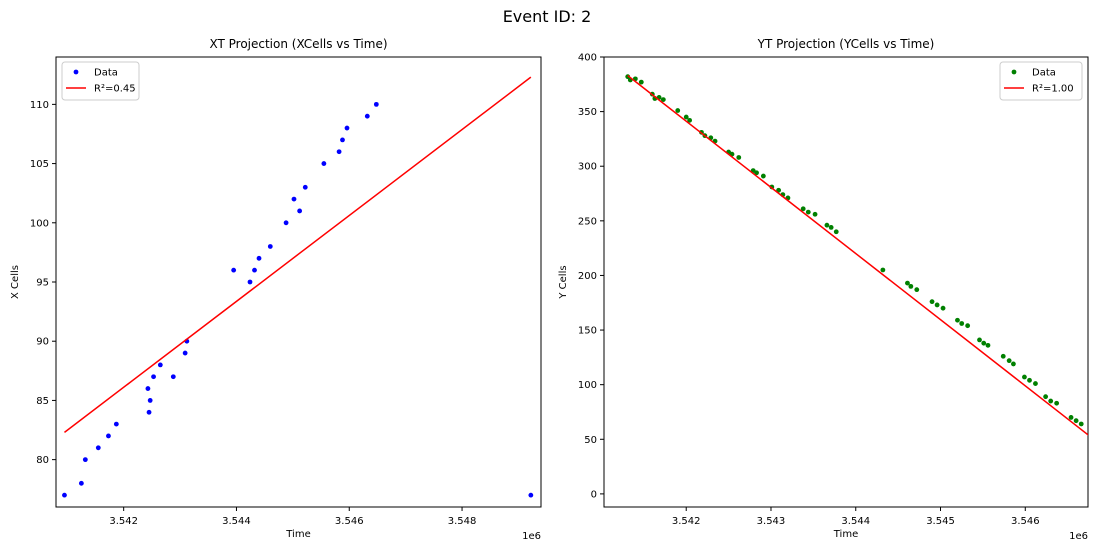 The width and height of the screenshot is (1094, 542). I want to click on chart1-title: YT Projection (YCells vs Time), so click(846, 44).